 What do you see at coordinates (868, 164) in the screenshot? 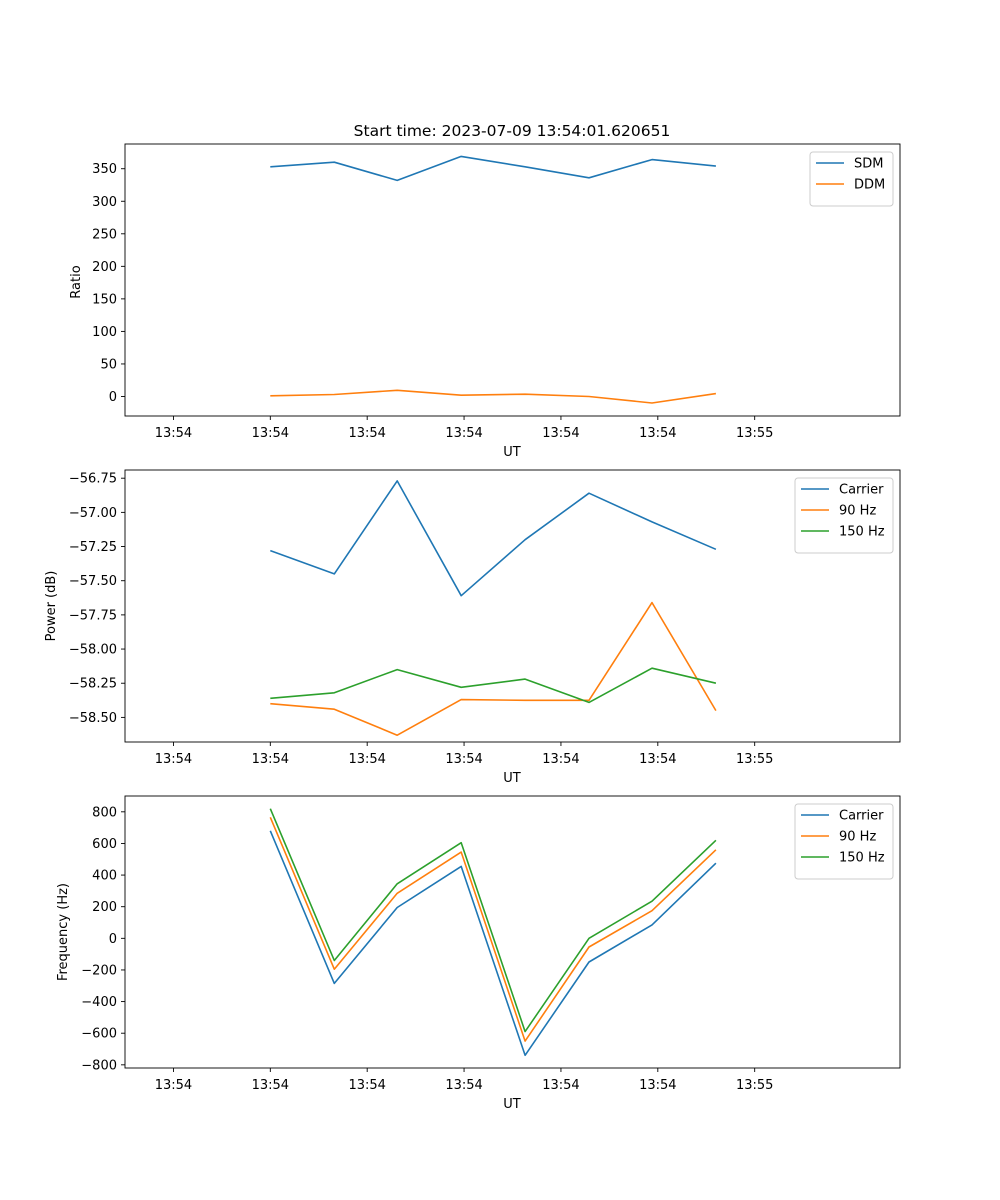
I see `legend-label: SDM` at bounding box center [868, 164].